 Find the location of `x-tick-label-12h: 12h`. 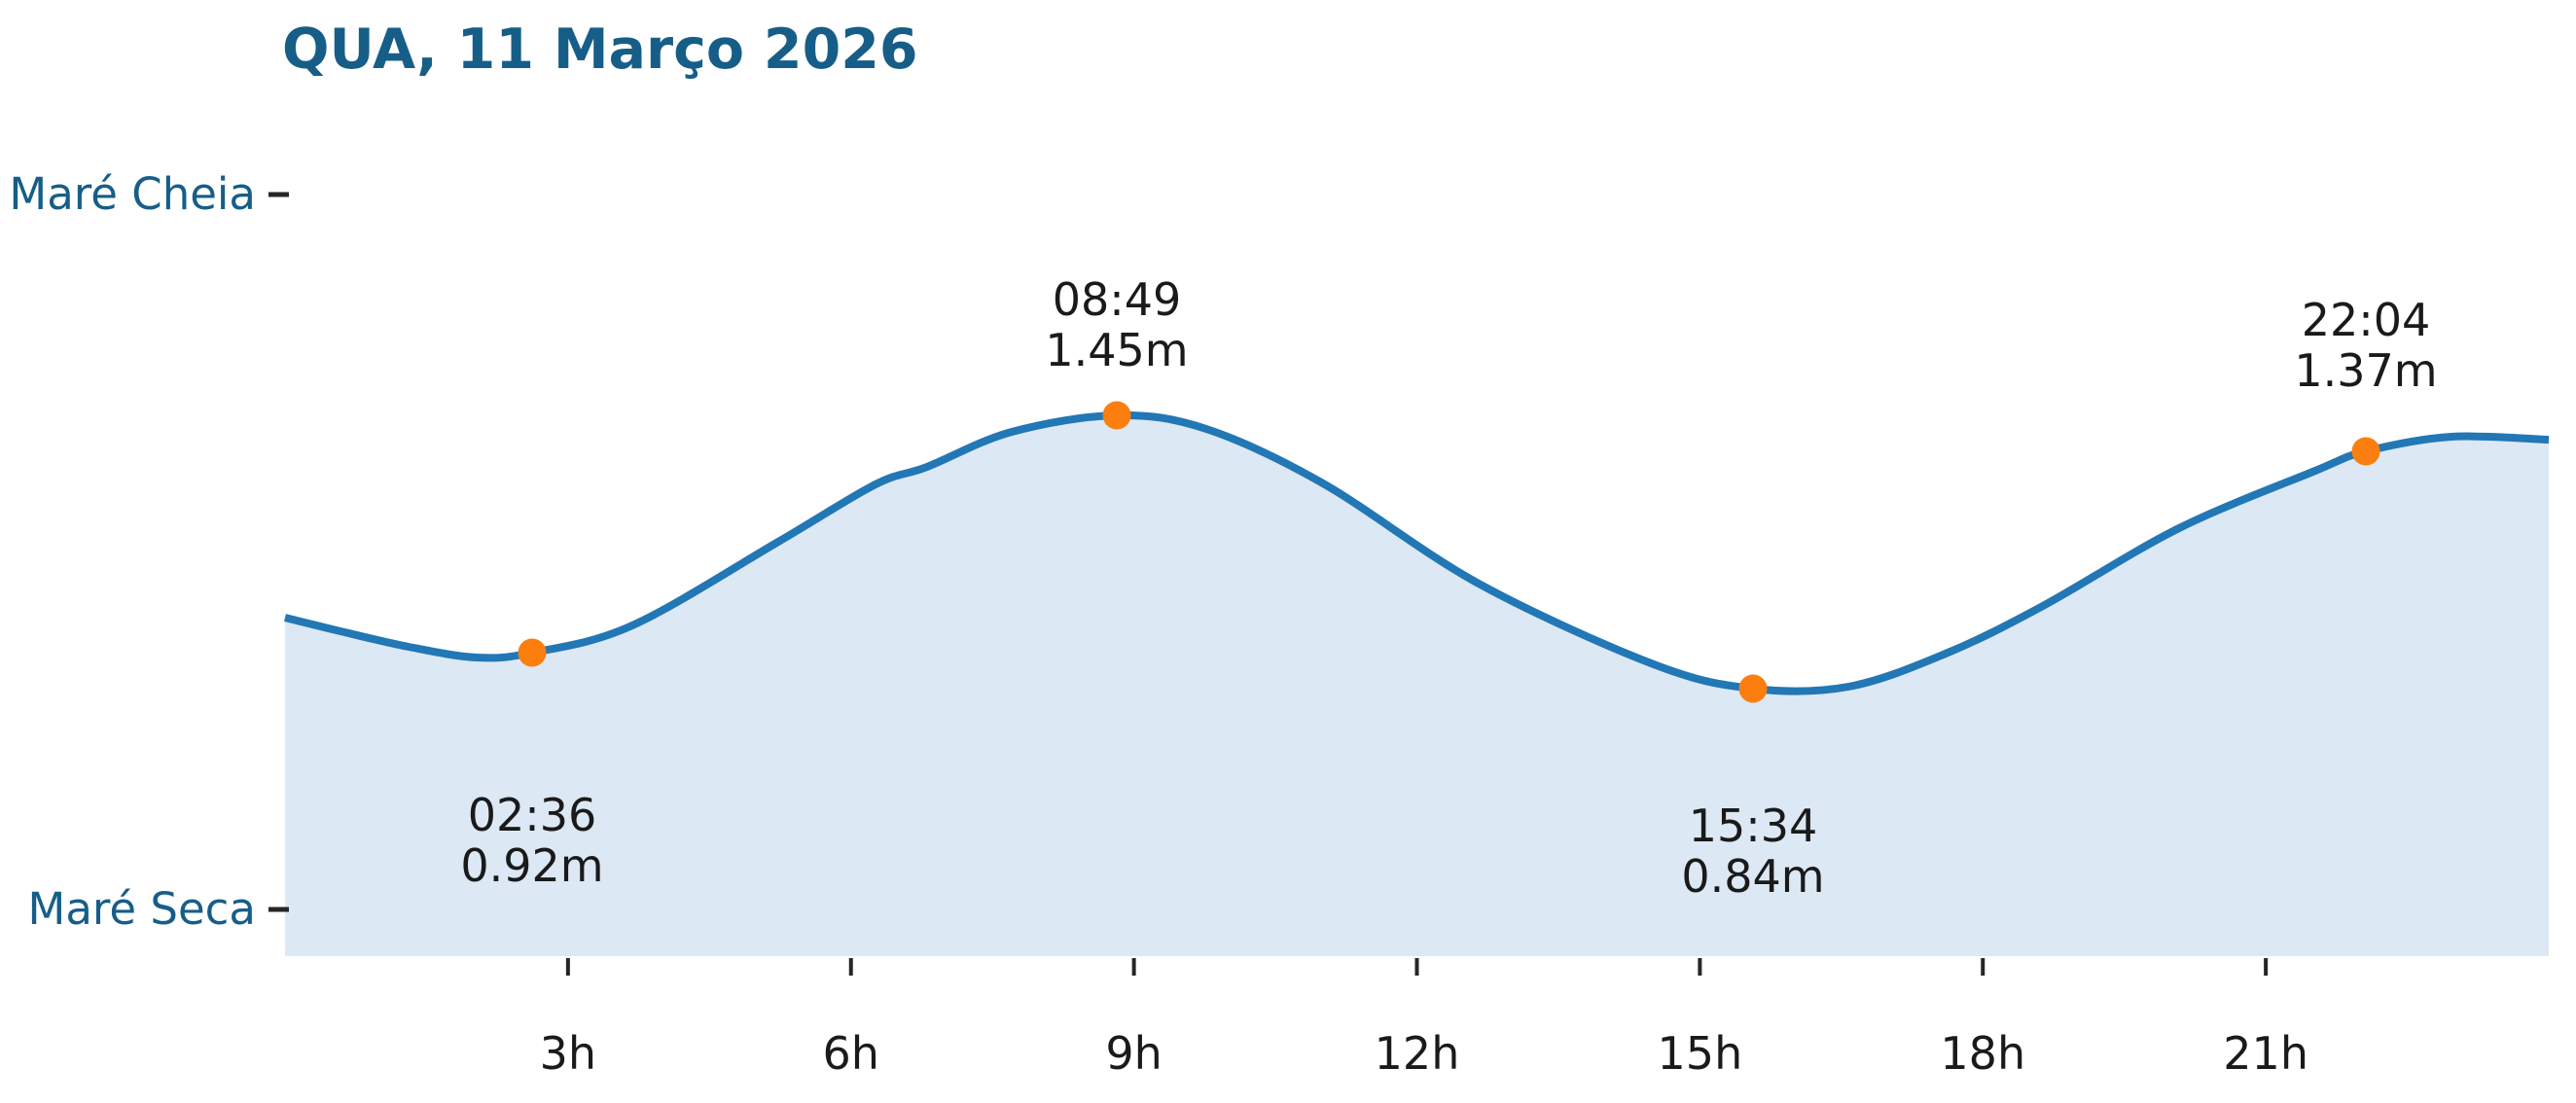

x-tick-label-12h: 12h is located at coordinates (1417, 1053).